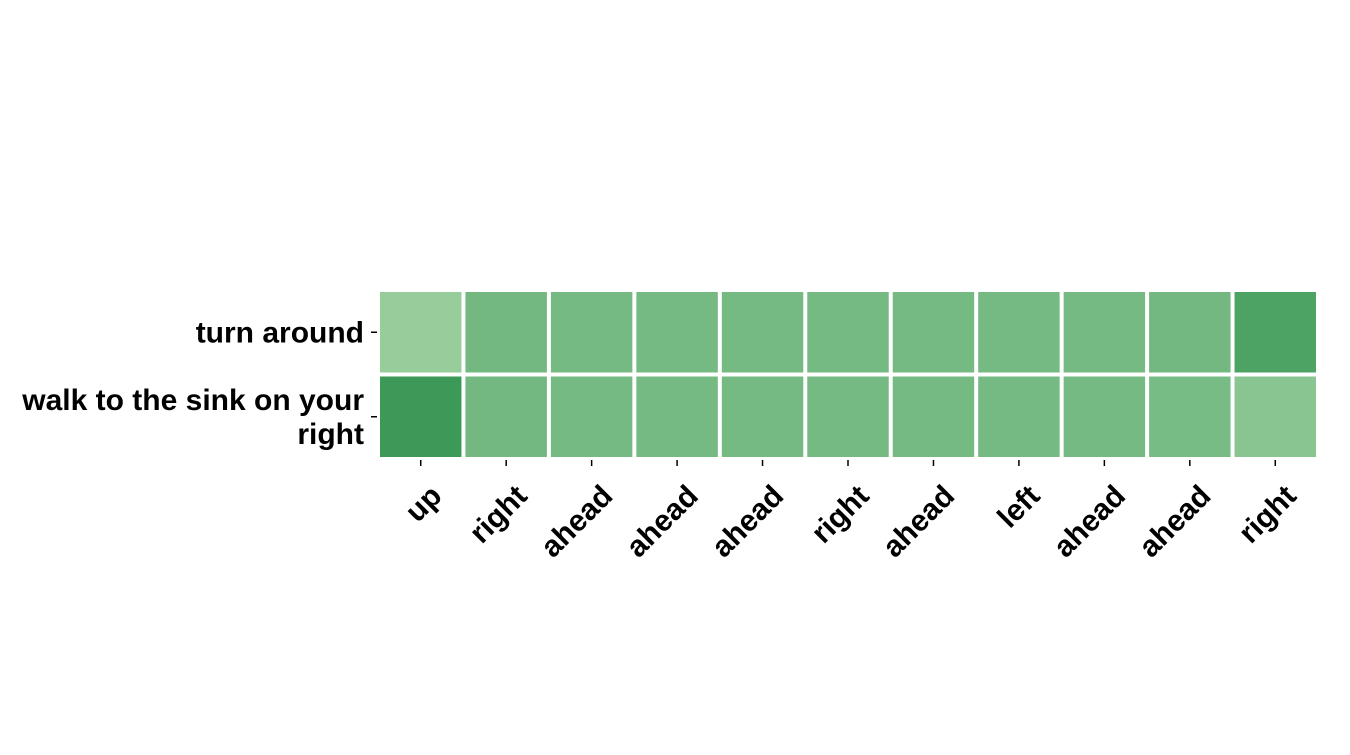  What do you see at coordinates (1104, 332) in the screenshot?
I see `heatmap-cell-r0-c8` at bounding box center [1104, 332].